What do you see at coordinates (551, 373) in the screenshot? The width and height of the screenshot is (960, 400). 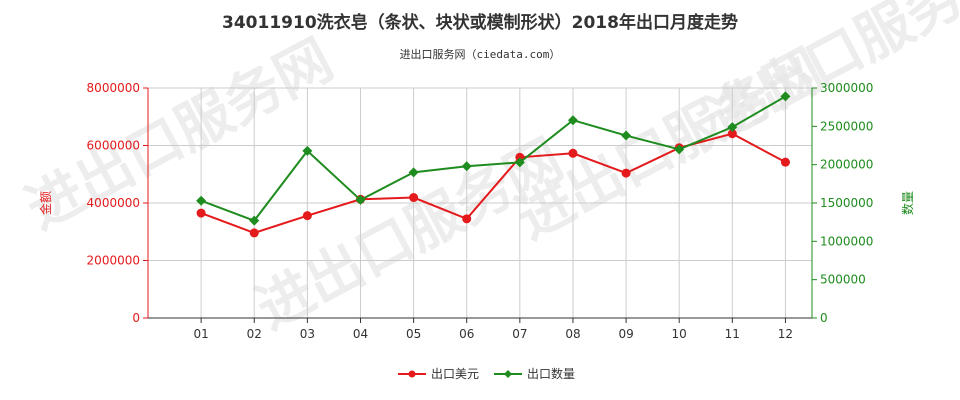 I see `legend-label: 出口数量` at bounding box center [551, 373].